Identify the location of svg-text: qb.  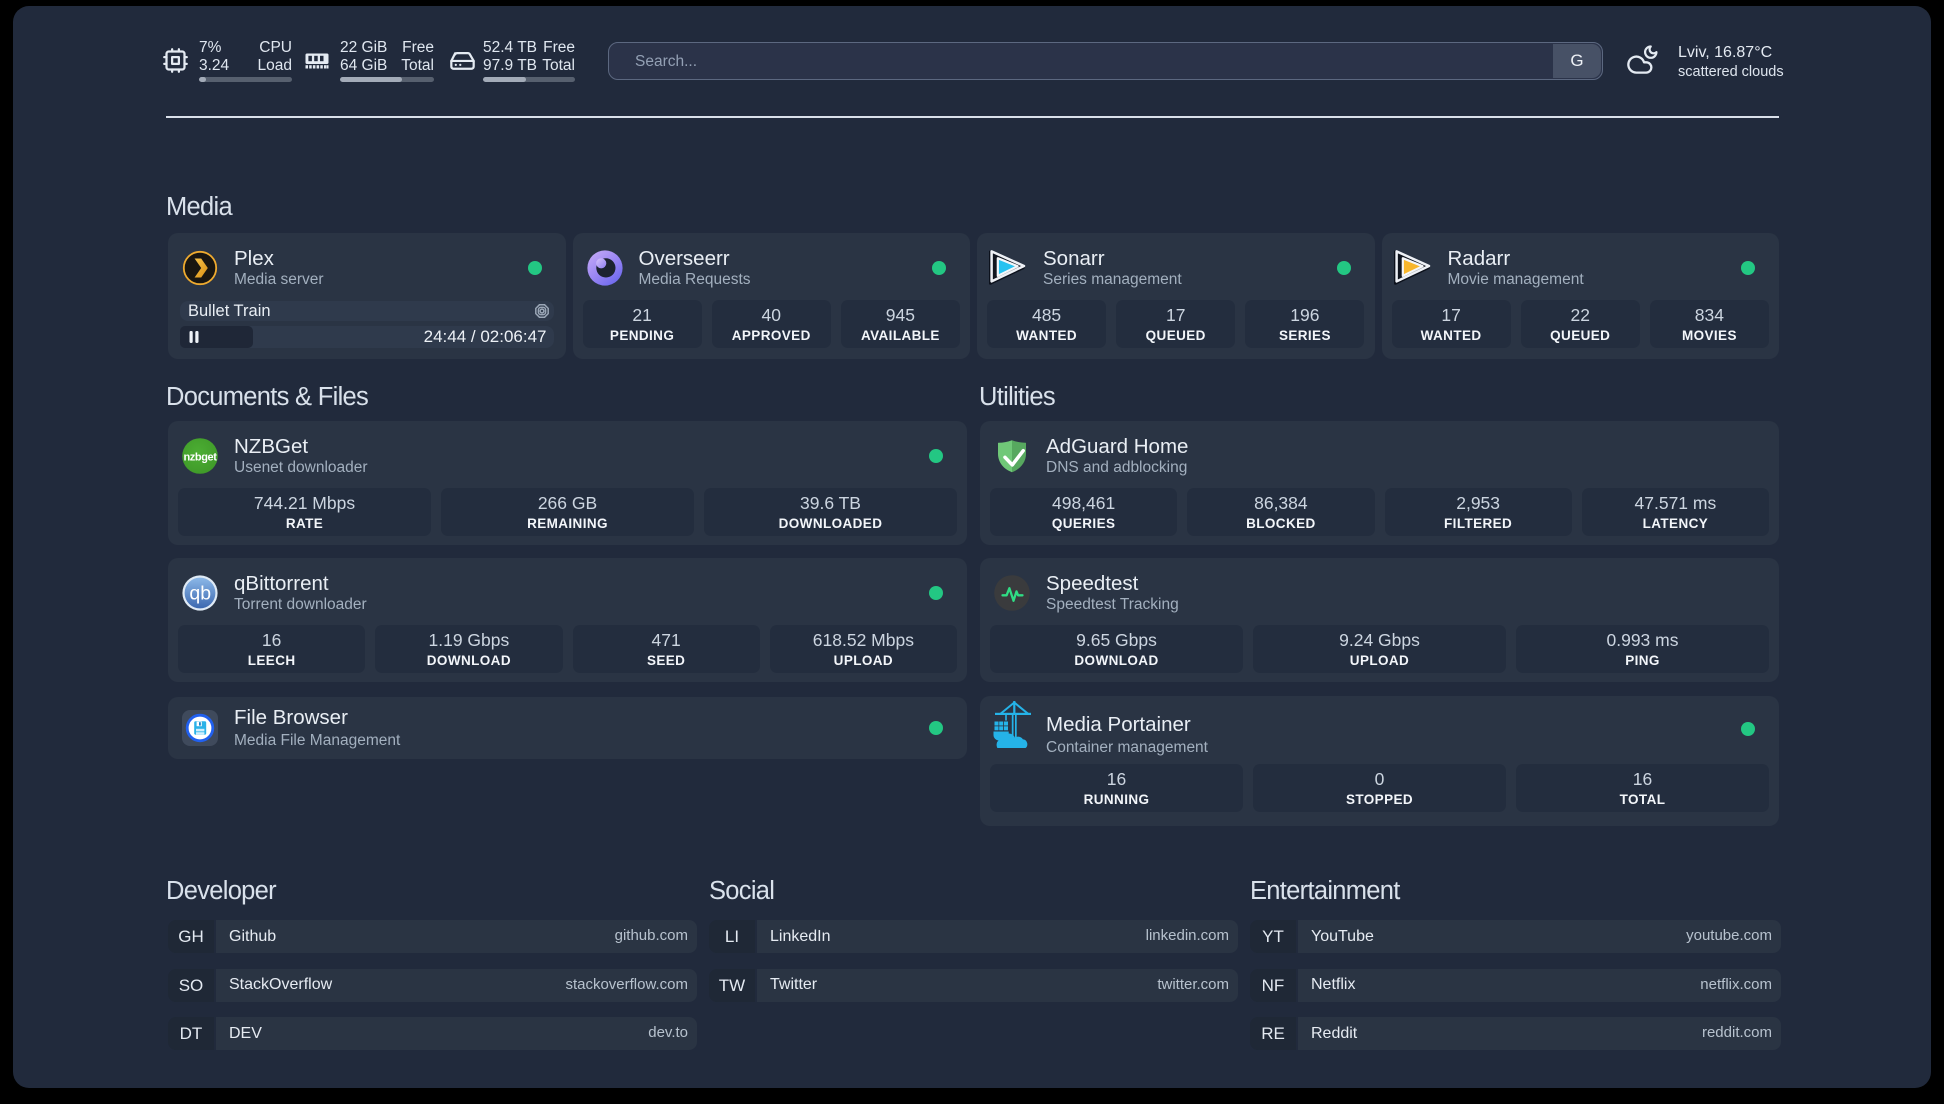
(200, 594).